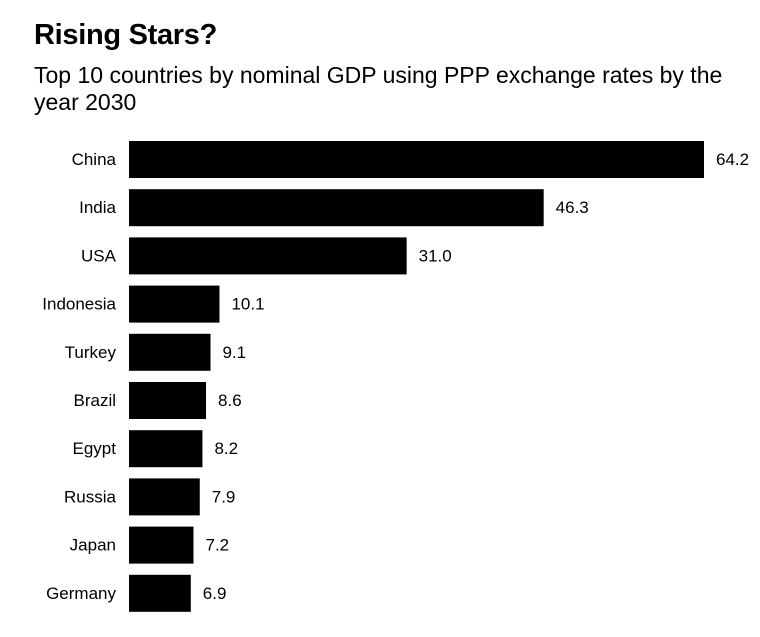 The height and width of the screenshot is (637, 760). Describe the element at coordinates (91, 352) in the screenshot. I see `category-label: Turkey` at that location.